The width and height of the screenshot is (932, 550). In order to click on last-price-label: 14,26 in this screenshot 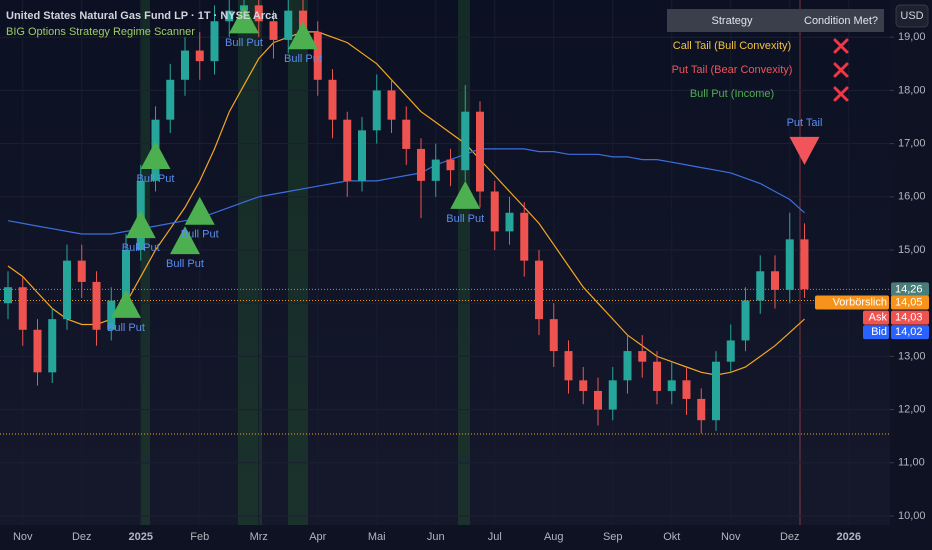, I will do `click(909, 289)`.